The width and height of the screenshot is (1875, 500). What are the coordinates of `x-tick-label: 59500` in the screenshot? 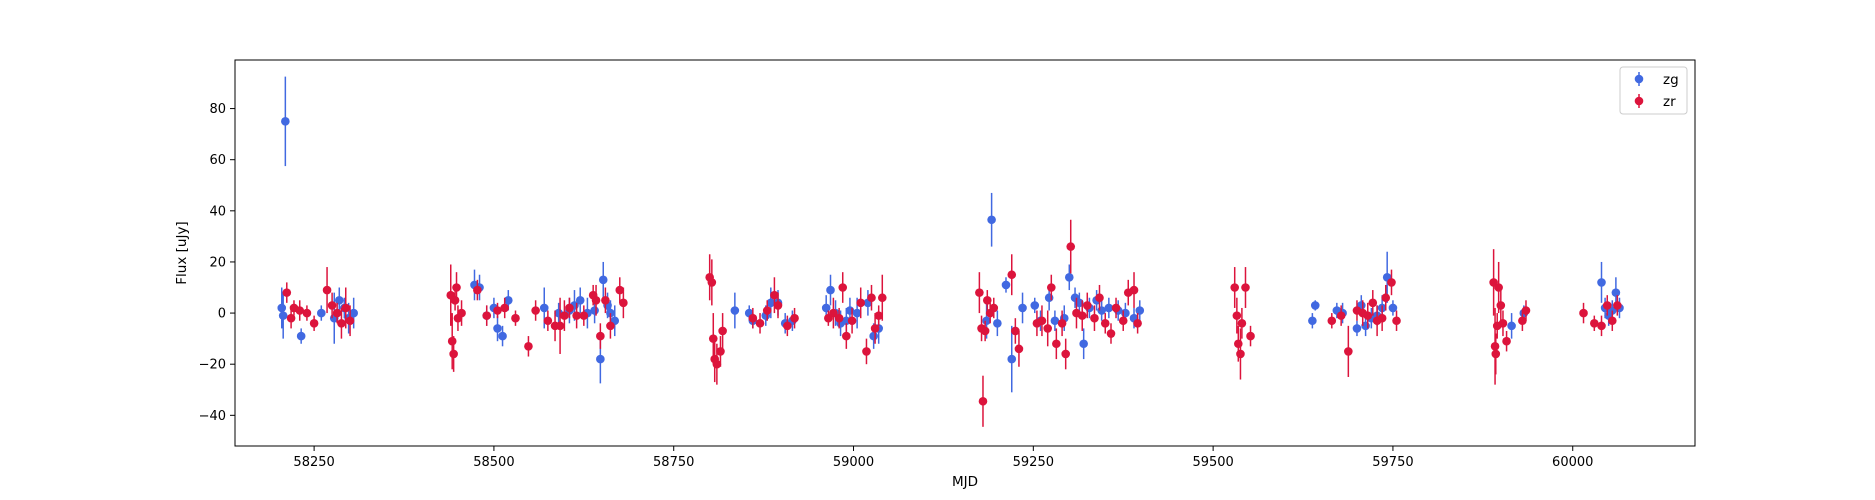 It's located at (1212, 462).